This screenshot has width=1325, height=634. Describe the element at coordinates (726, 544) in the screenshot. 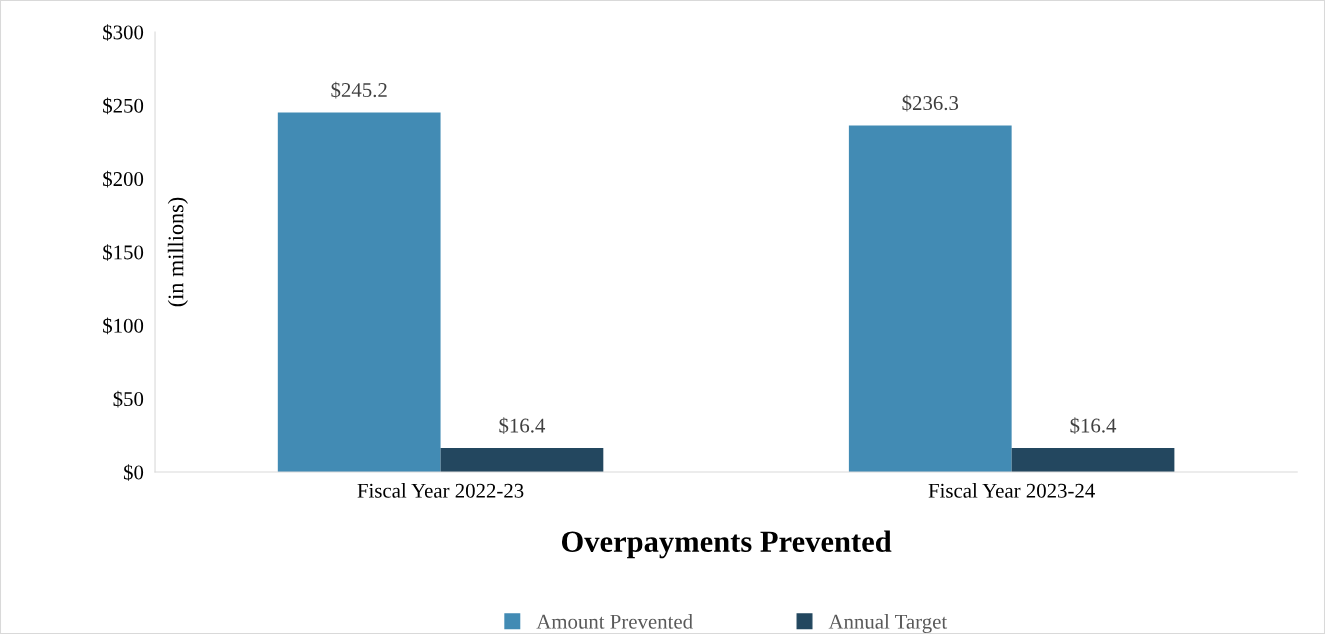

I see `text: Overpayments Prevented` at that location.